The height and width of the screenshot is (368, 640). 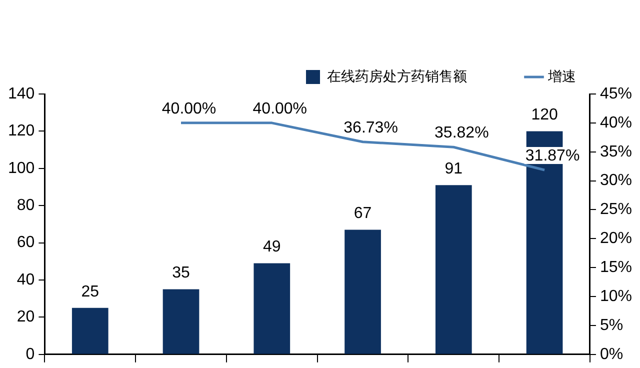 I want to click on data-label: 36.73%, so click(x=371, y=127).